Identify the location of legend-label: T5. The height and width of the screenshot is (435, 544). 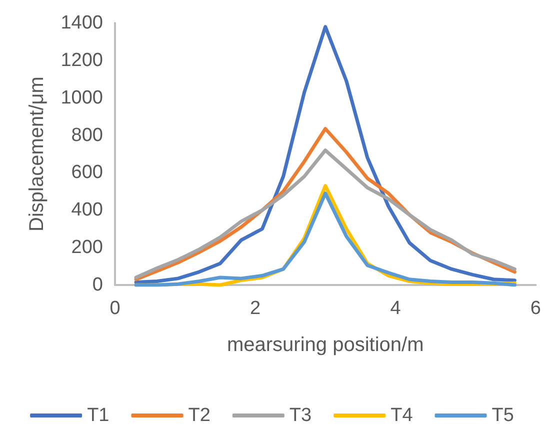
(503, 415).